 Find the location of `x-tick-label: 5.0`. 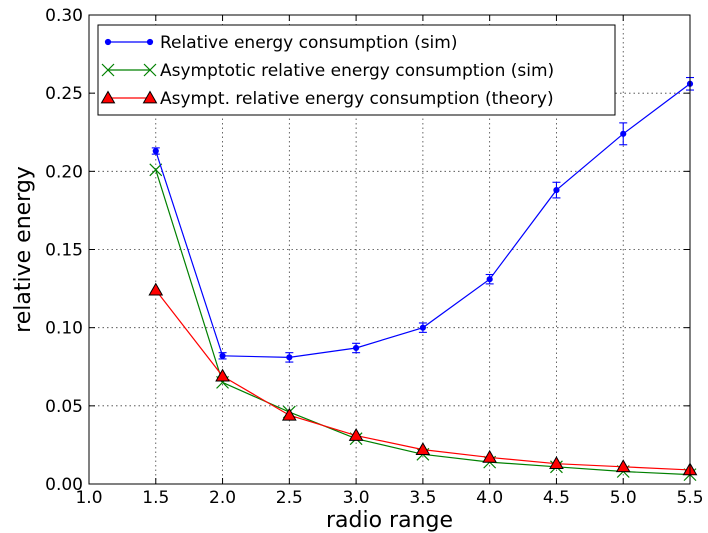

x-tick-label: 5.0 is located at coordinates (623, 498).